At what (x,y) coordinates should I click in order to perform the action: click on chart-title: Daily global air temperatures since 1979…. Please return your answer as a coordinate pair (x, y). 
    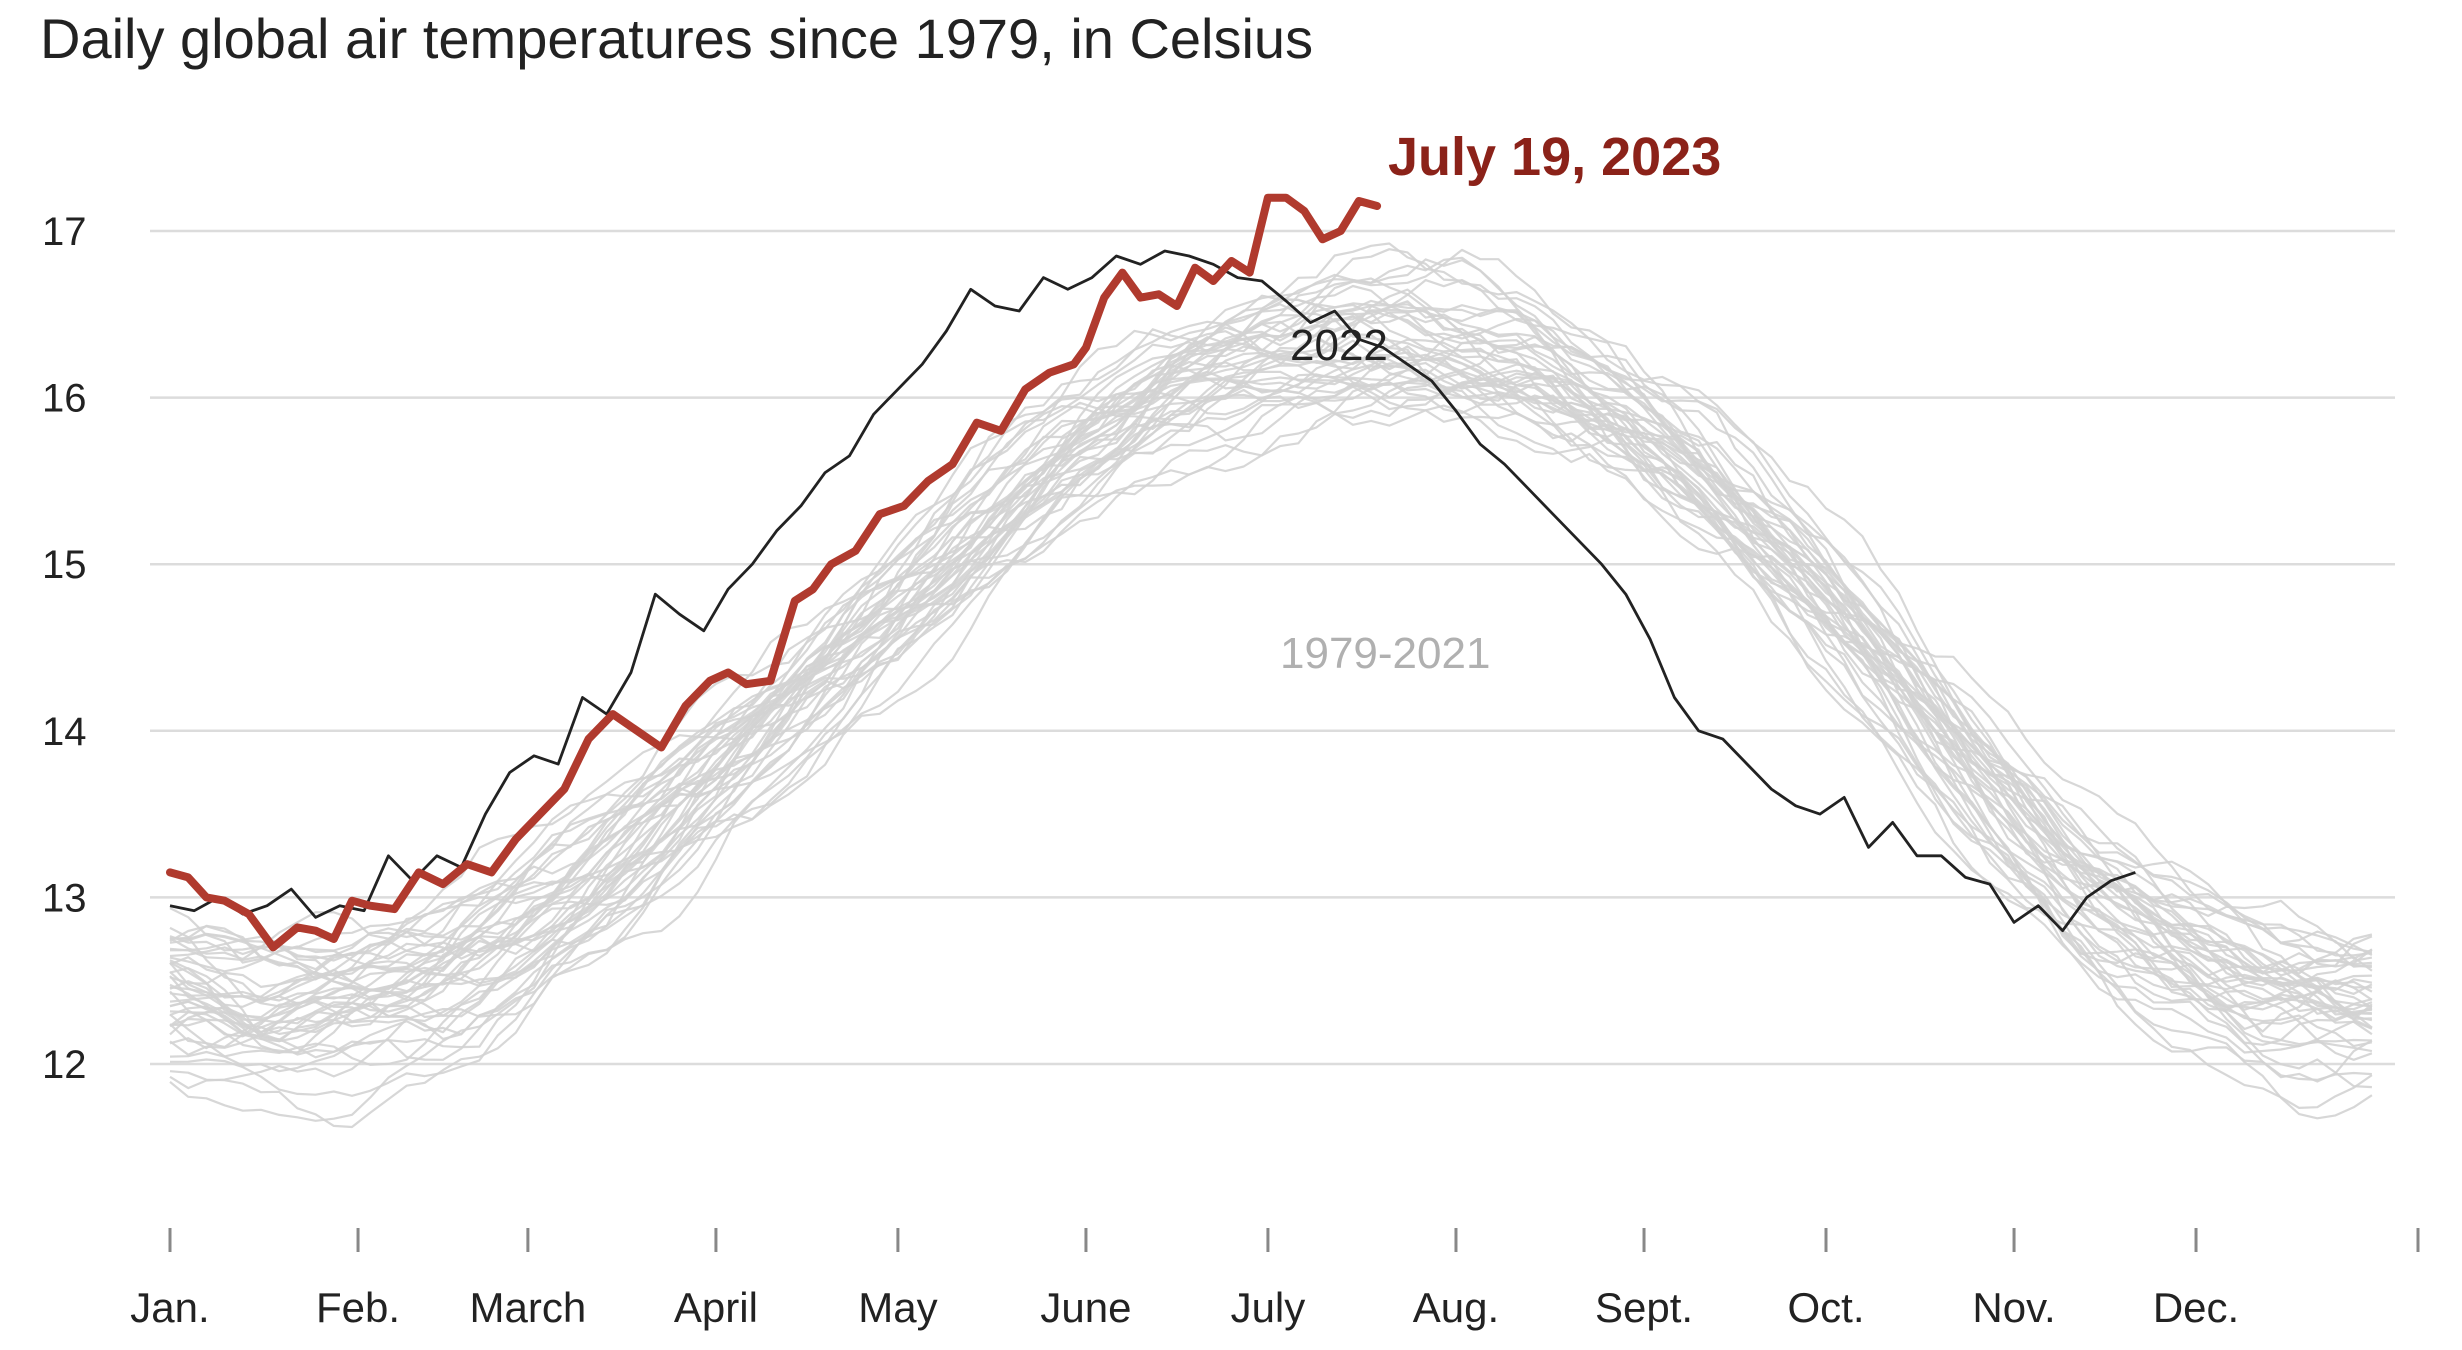
    Looking at the image, I should click on (677, 38).